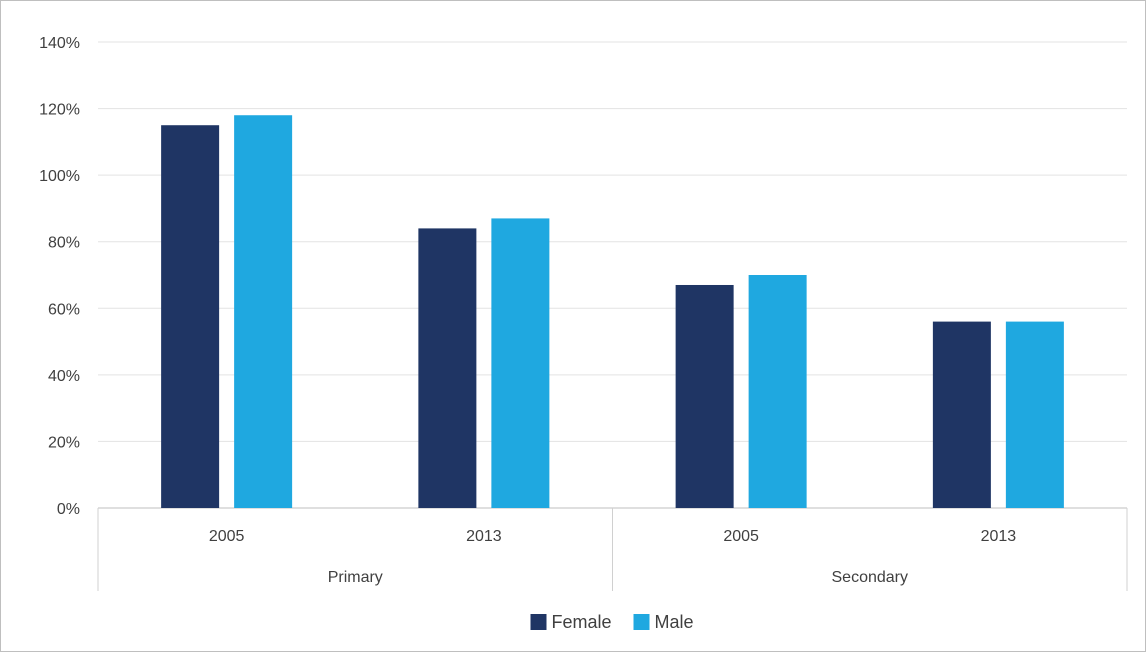  I want to click on legend-swatch-male, so click(641, 622).